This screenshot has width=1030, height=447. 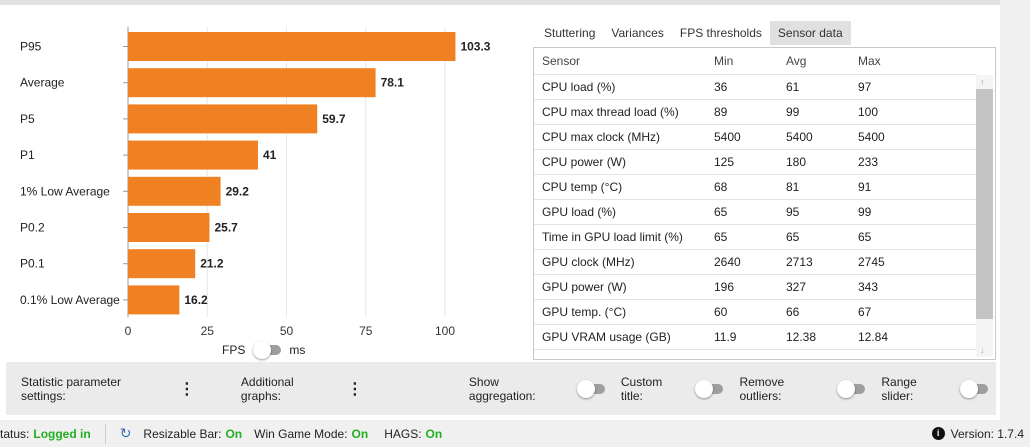 What do you see at coordinates (234, 350) in the screenshot?
I see `fps-label: FPS` at bounding box center [234, 350].